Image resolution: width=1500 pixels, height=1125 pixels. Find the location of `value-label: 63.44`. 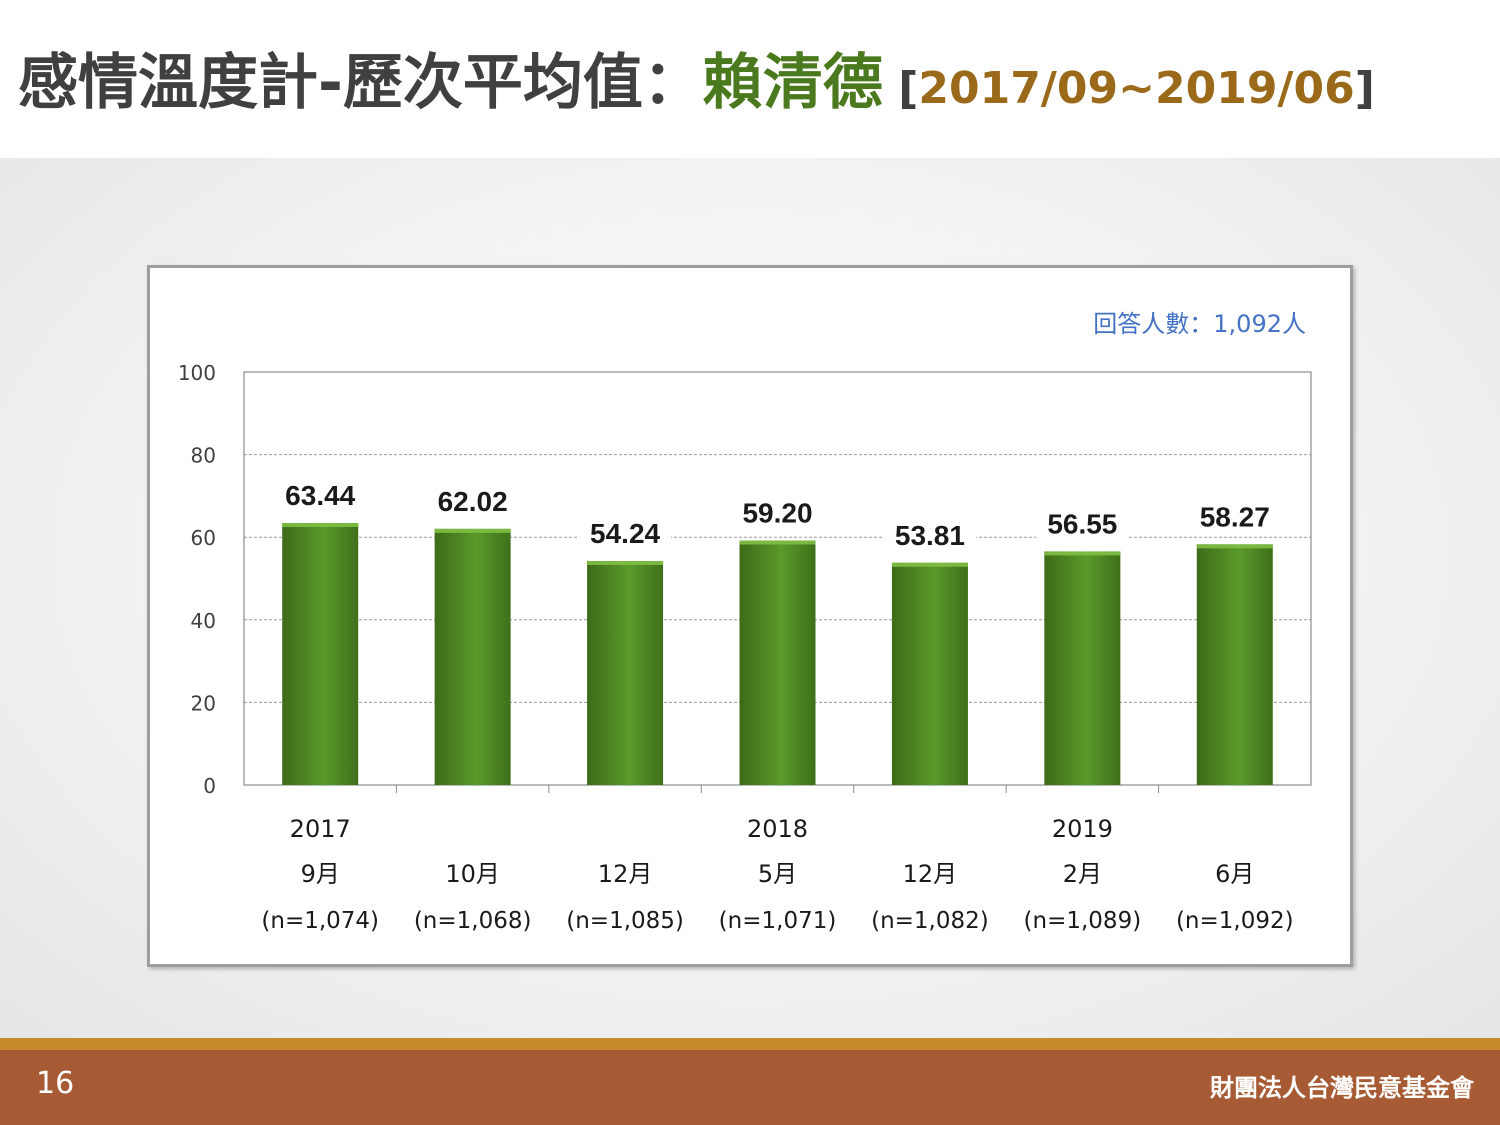

value-label: 63.44 is located at coordinates (320, 495).